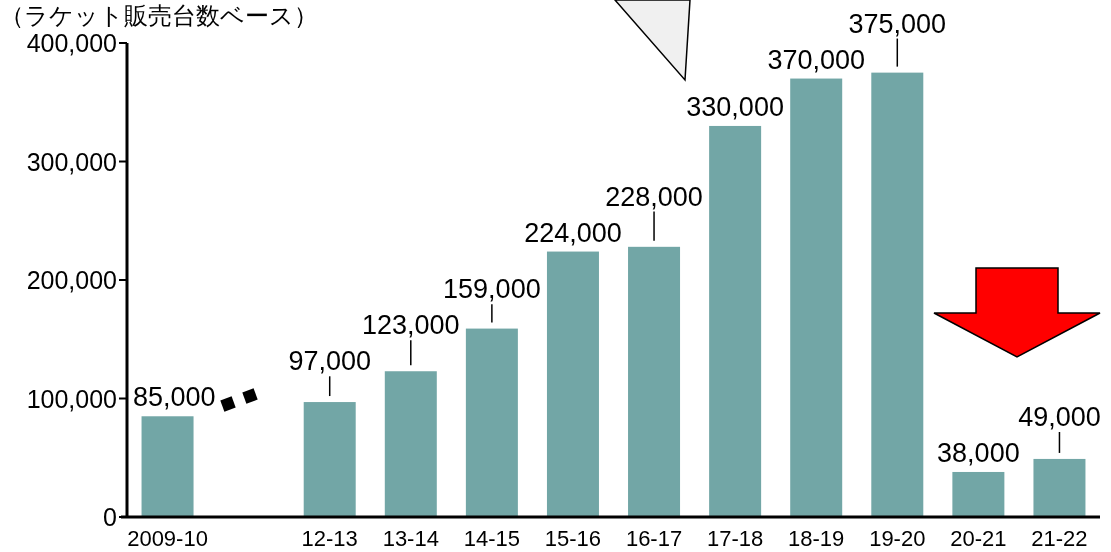 This screenshot has width=1111, height=552. What do you see at coordinates (330, 361) in the screenshot?
I see `data-label: 97,000` at bounding box center [330, 361].